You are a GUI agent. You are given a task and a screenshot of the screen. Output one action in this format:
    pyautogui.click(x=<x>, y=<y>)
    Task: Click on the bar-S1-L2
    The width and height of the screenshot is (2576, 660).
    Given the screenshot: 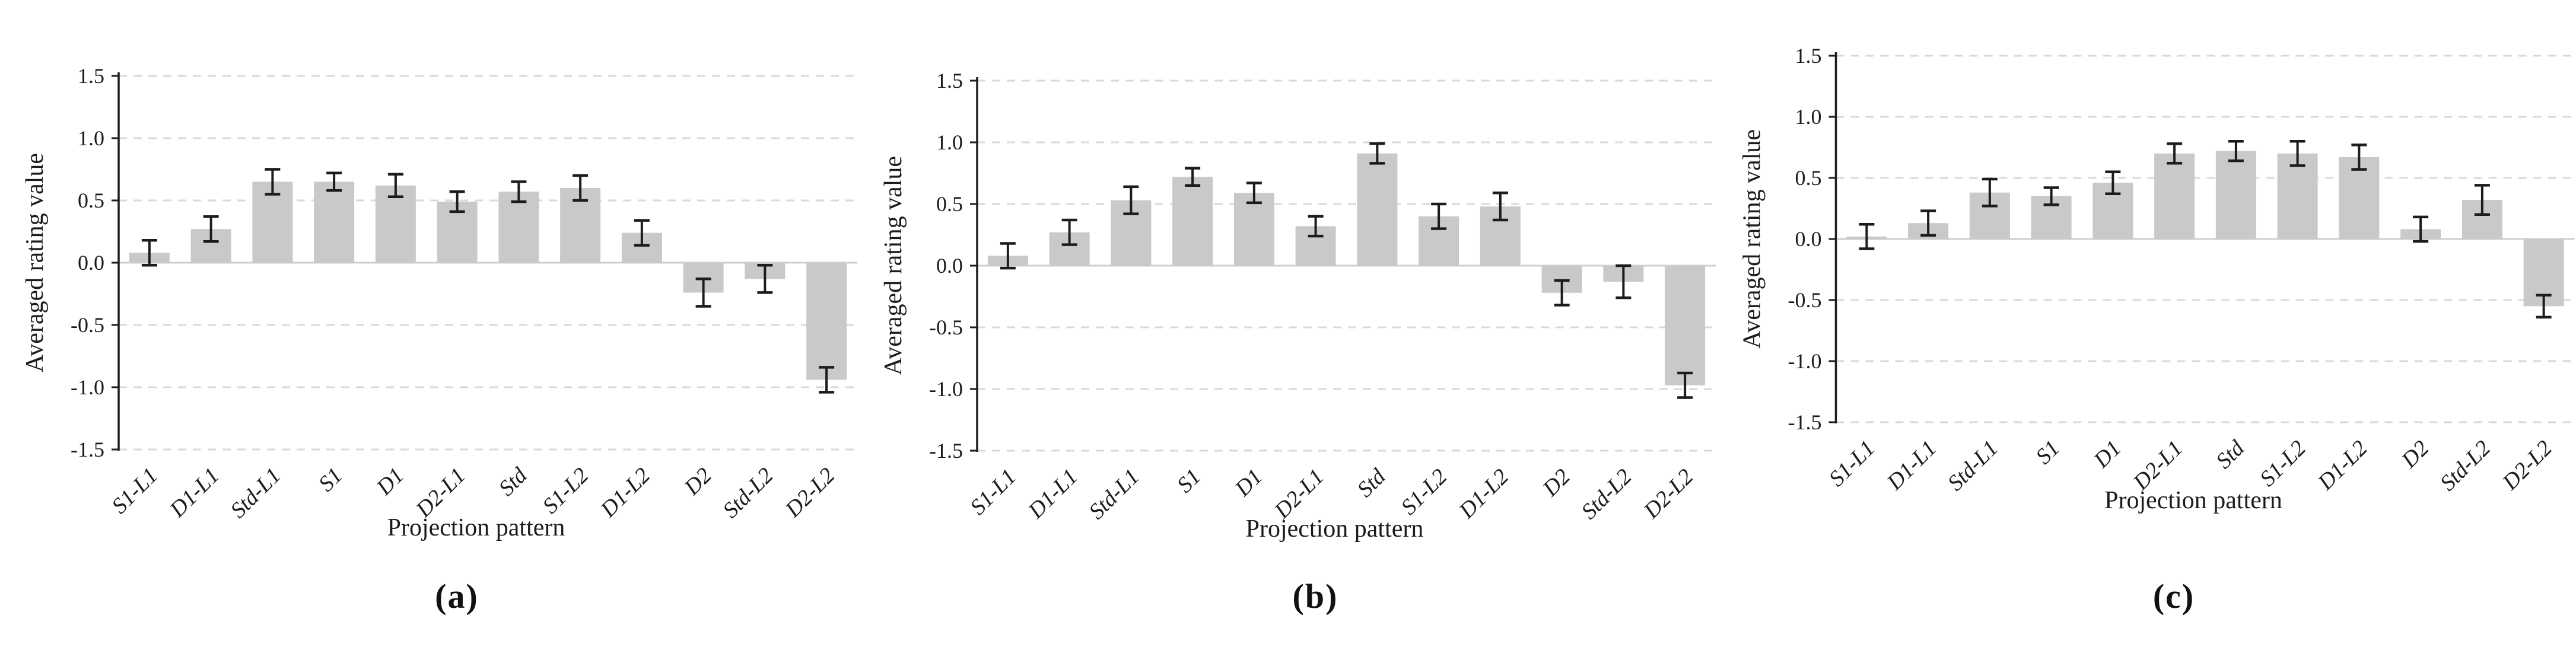 What is the action you would take?
    pyautogui.click(x=2297, y=196)
    